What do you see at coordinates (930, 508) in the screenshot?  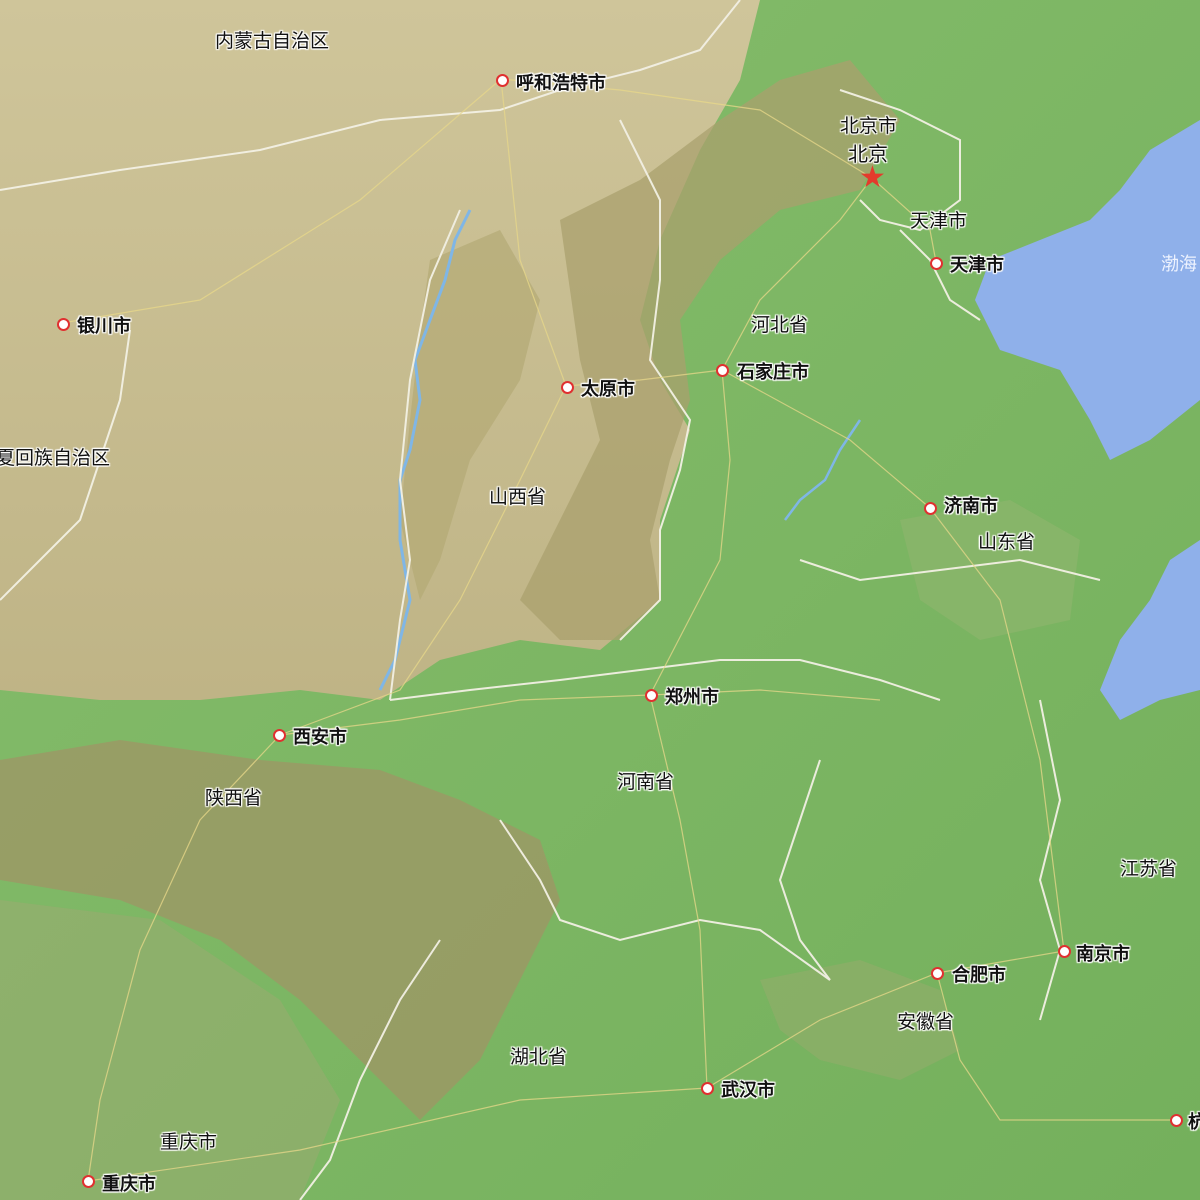 I see `city-marker-jinan` at bounding box center [930, 508].